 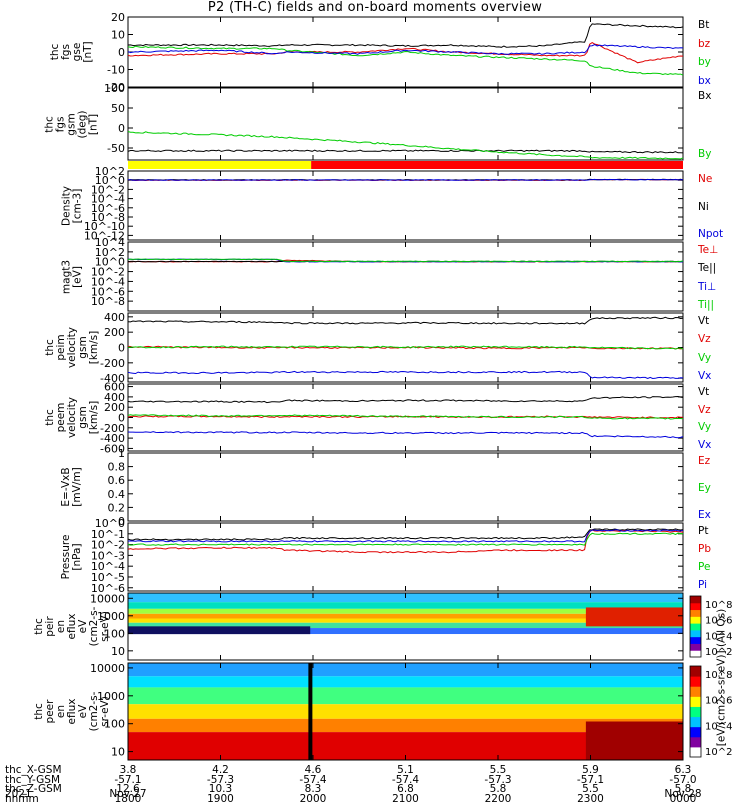 I want to click on legend-pressure-Pb: Pb, so click(x=704, y=549).